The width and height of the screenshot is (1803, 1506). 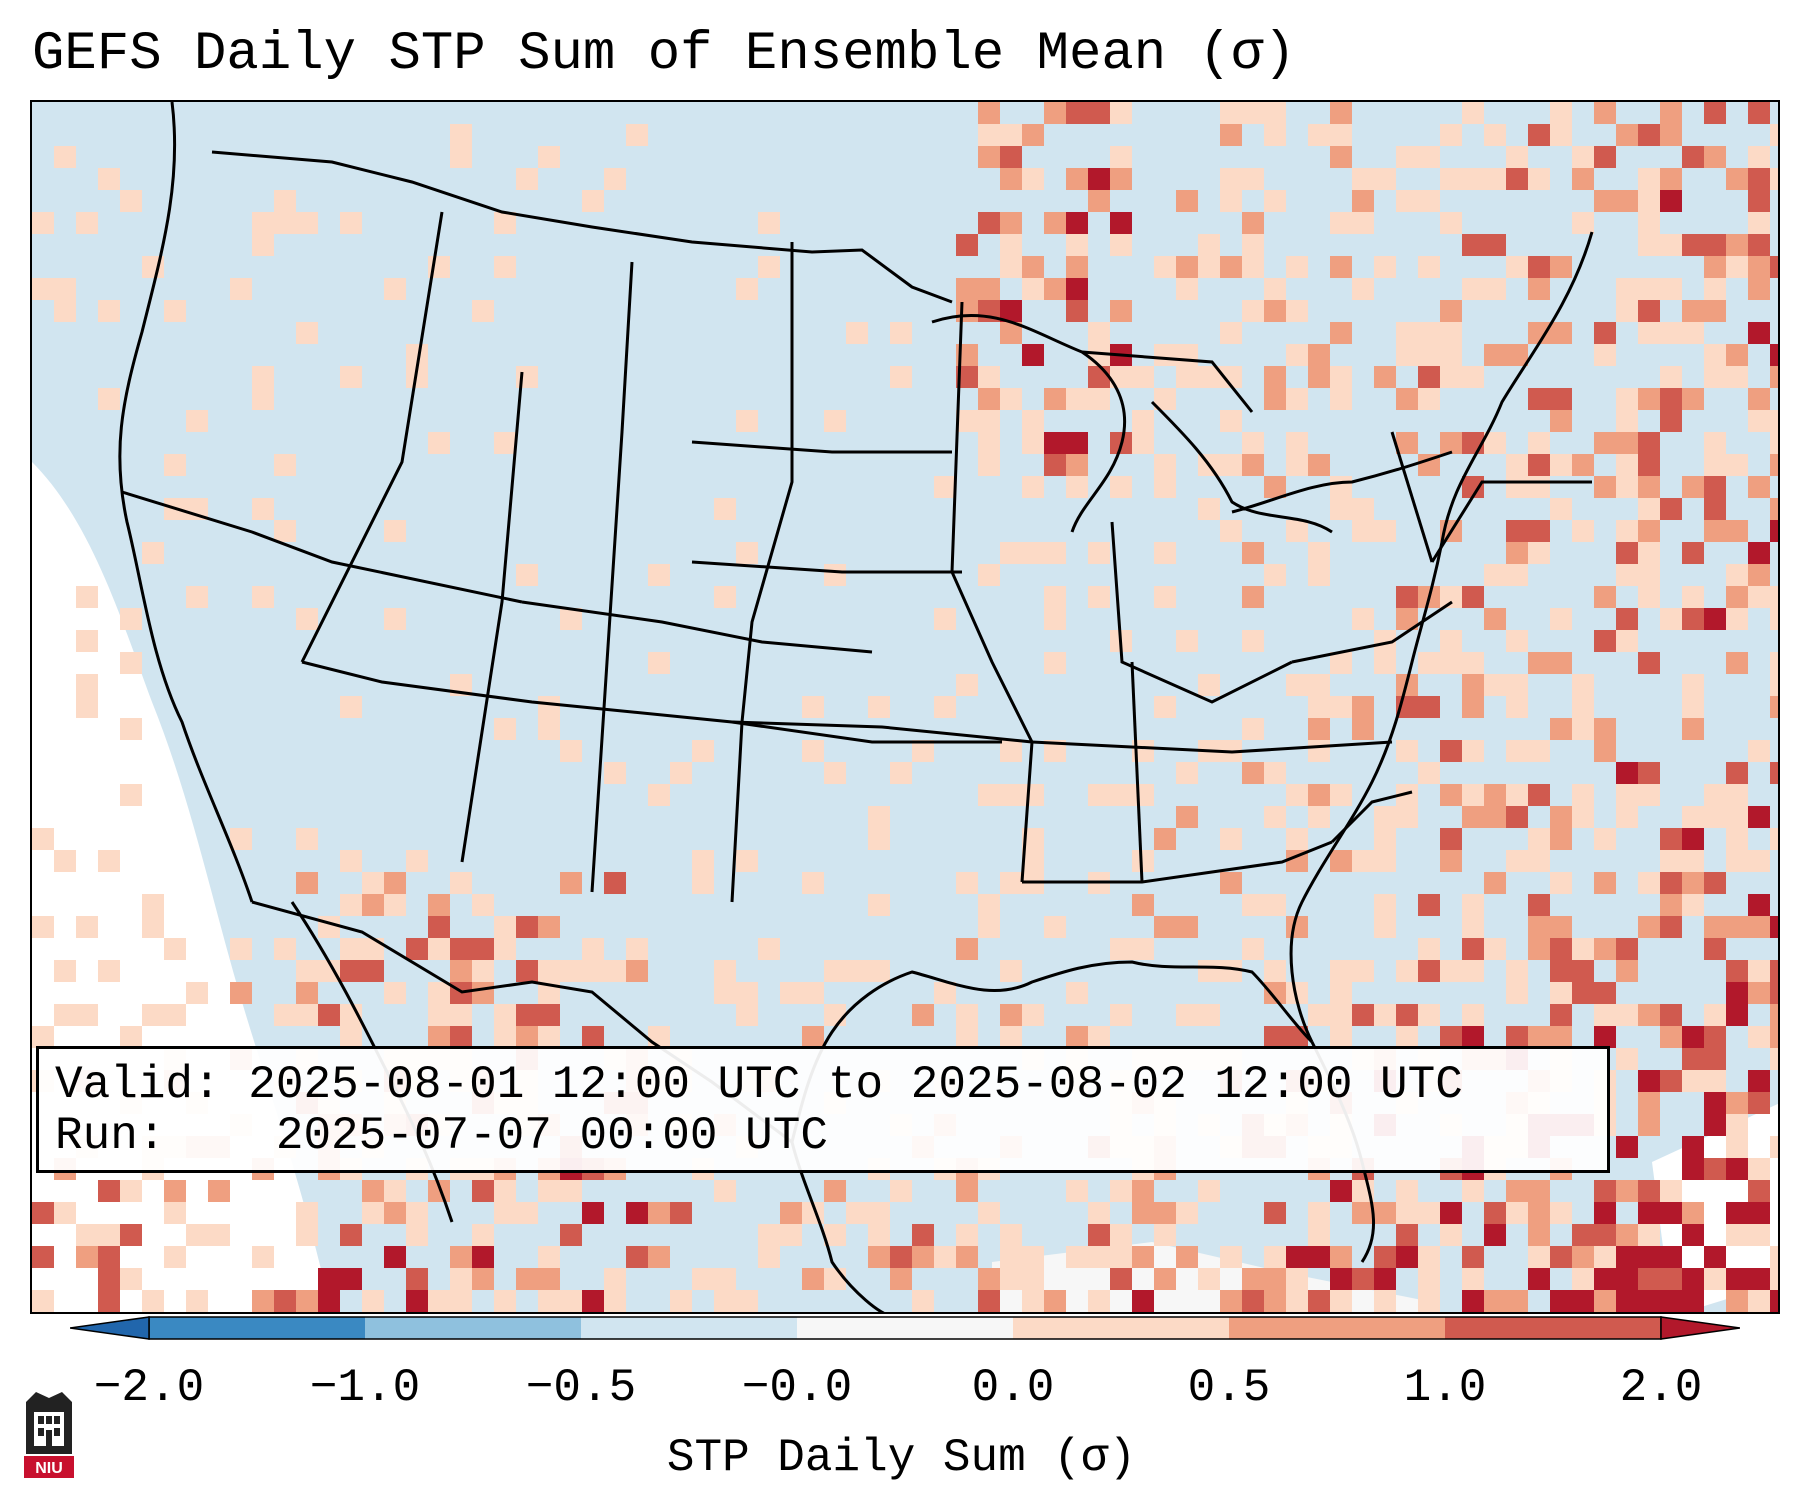 I want to click on run-line: Run: 2025-07-07 00:00 UTC, so click(x=441, y=1136).